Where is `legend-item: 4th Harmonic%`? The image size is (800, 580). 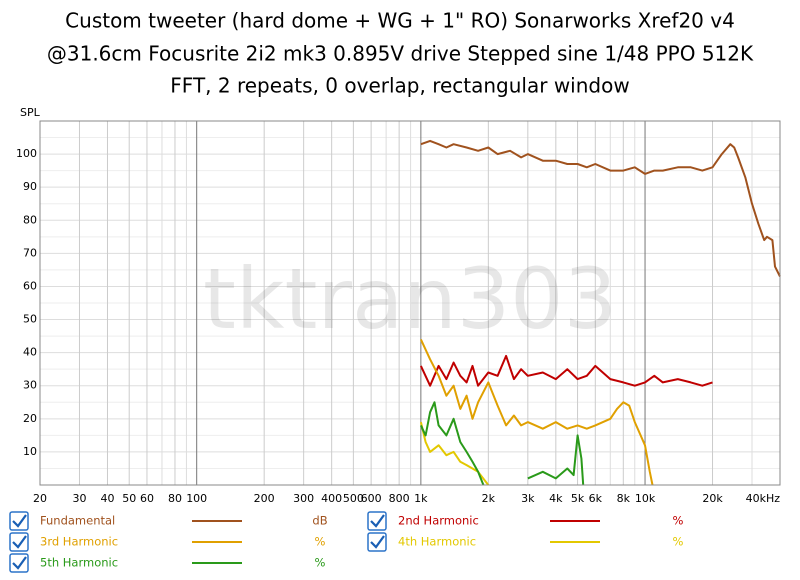 legend-item: 4th Harmonic% is located at coordinates (525, 542).